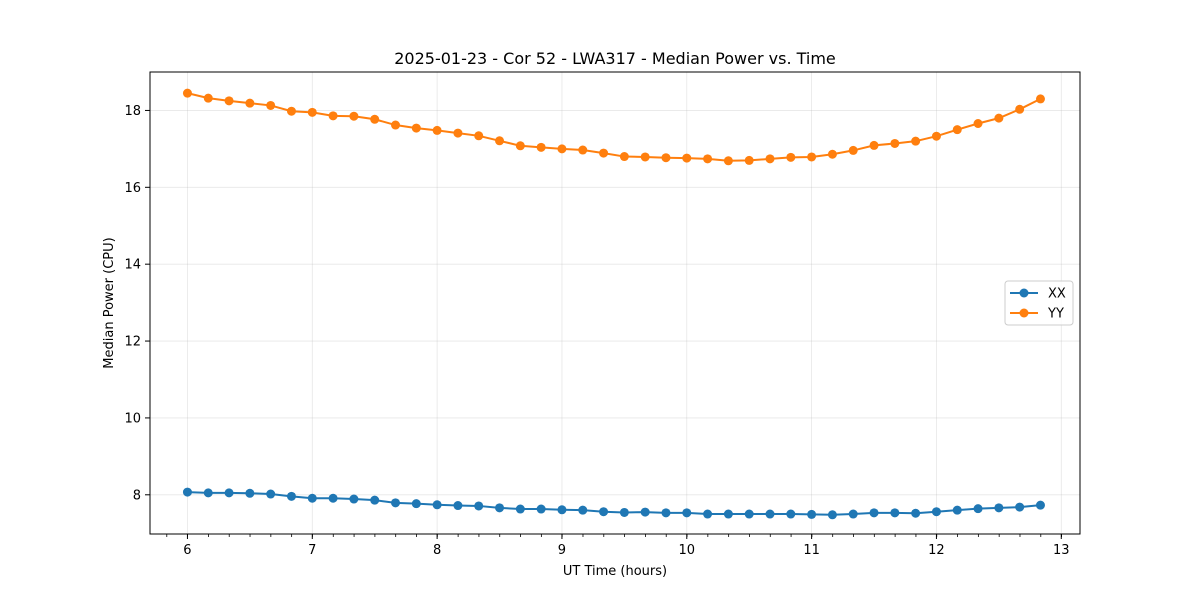 The height and width of the screenshot is (600, 1200). What do you see at coordinates (1024, 293) in the screenshot?
I see `legend-marker-xx` at bounding box center [1024, 293].